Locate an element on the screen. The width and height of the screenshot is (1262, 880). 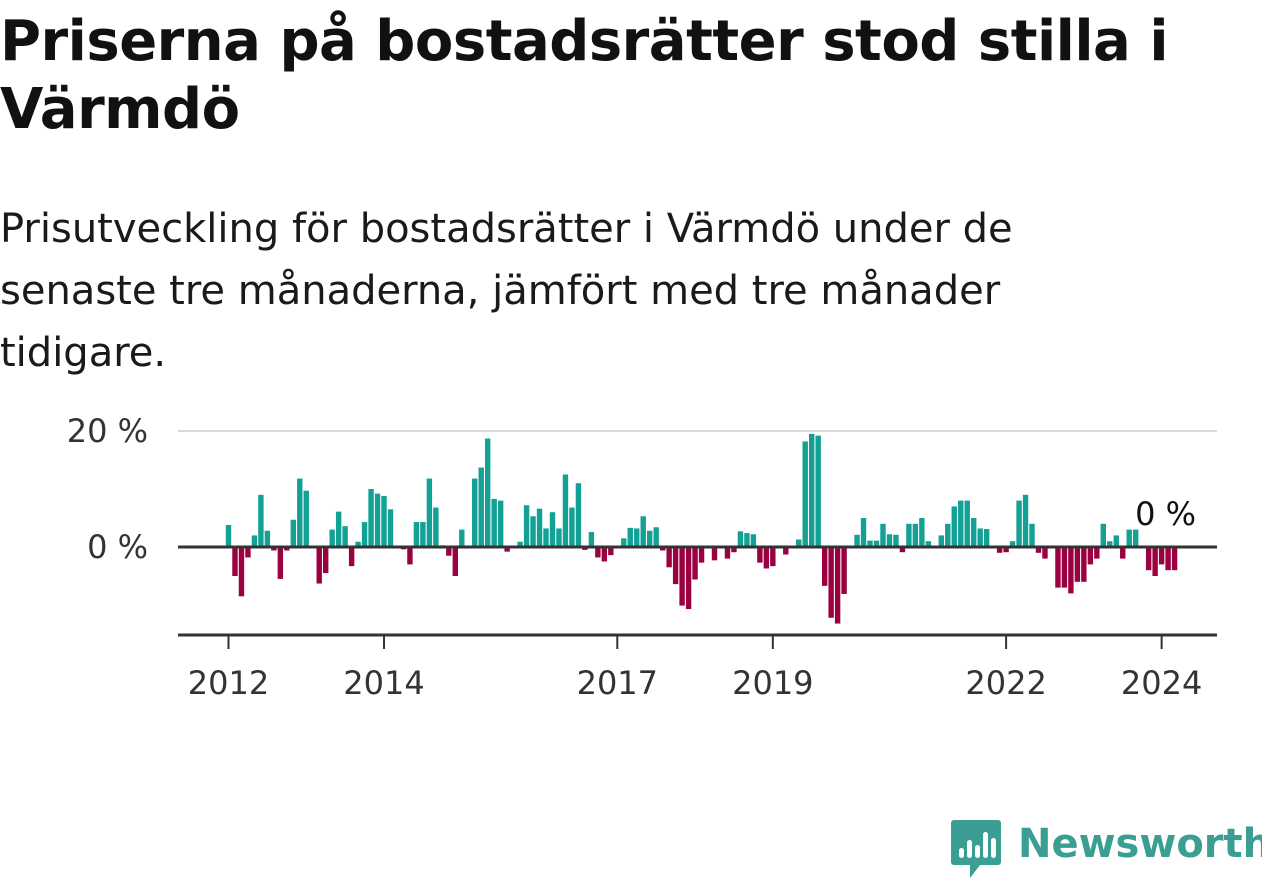
x-tick-label: 2019 is located at coordinates (772, 683).